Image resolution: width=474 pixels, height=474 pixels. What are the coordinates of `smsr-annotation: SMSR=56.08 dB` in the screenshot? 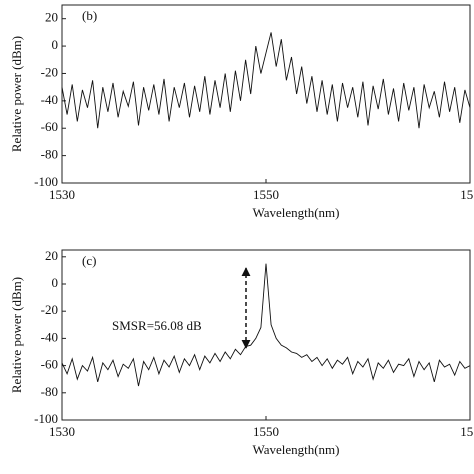 It's located at (157, 325).